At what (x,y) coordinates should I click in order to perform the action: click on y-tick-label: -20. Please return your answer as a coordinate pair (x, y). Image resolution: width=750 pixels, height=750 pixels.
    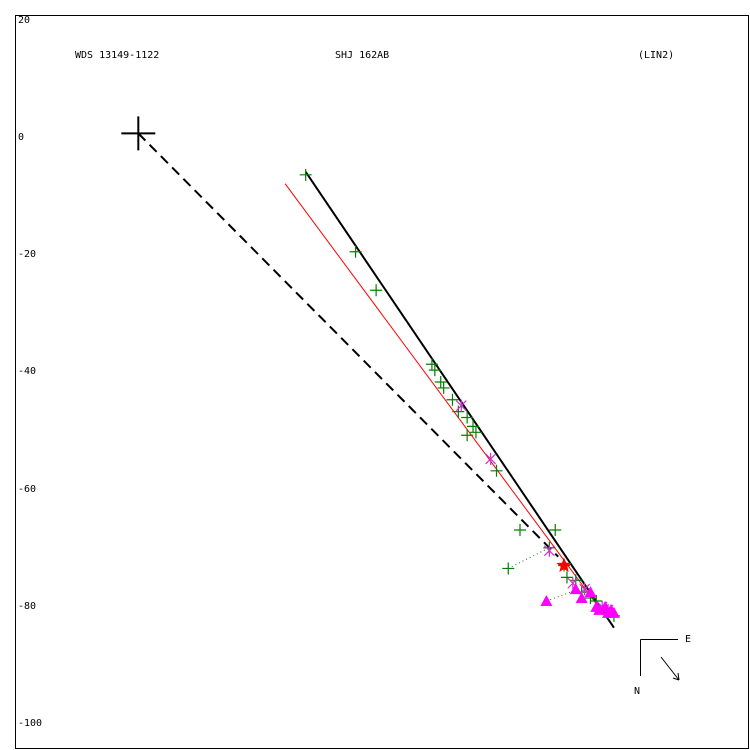
    Looking at the image, I should click on (27, 254).